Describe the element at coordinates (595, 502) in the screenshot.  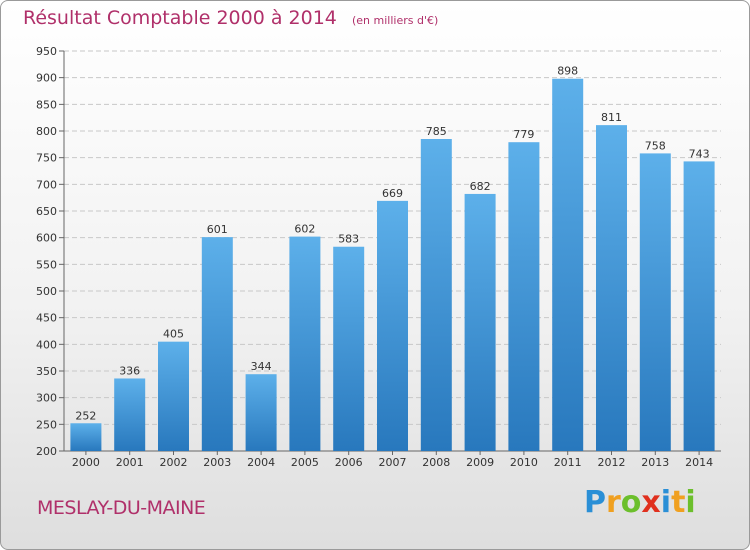
I see `logo-letter: P` at that location.